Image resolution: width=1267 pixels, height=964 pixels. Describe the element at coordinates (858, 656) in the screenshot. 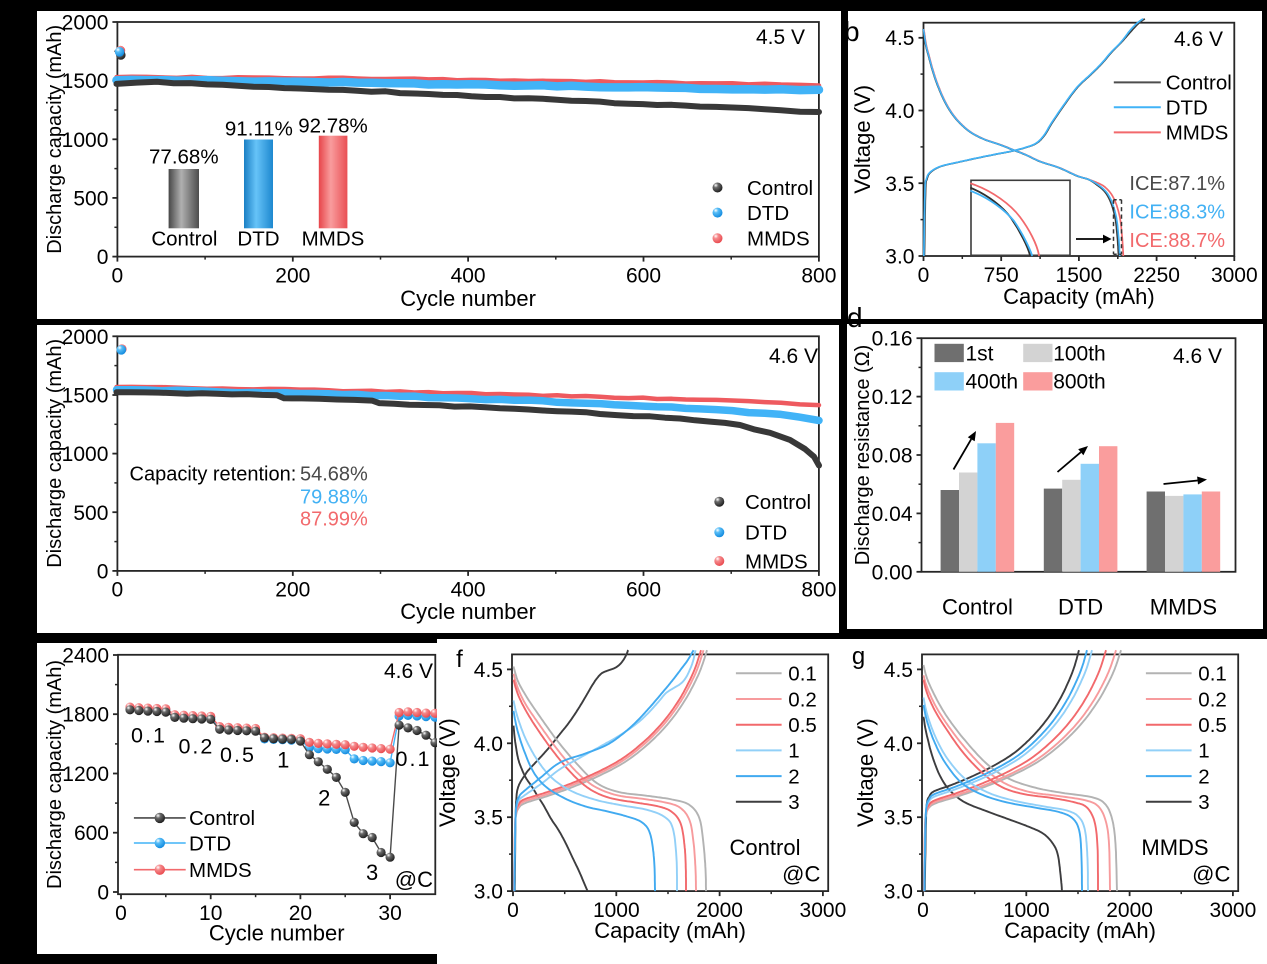

I see `svg-text: g` at that location.